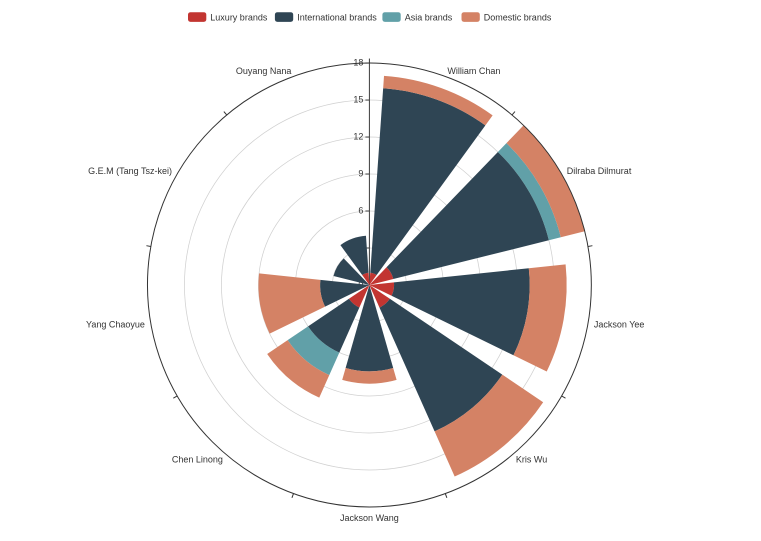  What do you see at coordinates (358, 136) in the screenshot?
I see `svg-text: 12` at bounding box center [358, 136].